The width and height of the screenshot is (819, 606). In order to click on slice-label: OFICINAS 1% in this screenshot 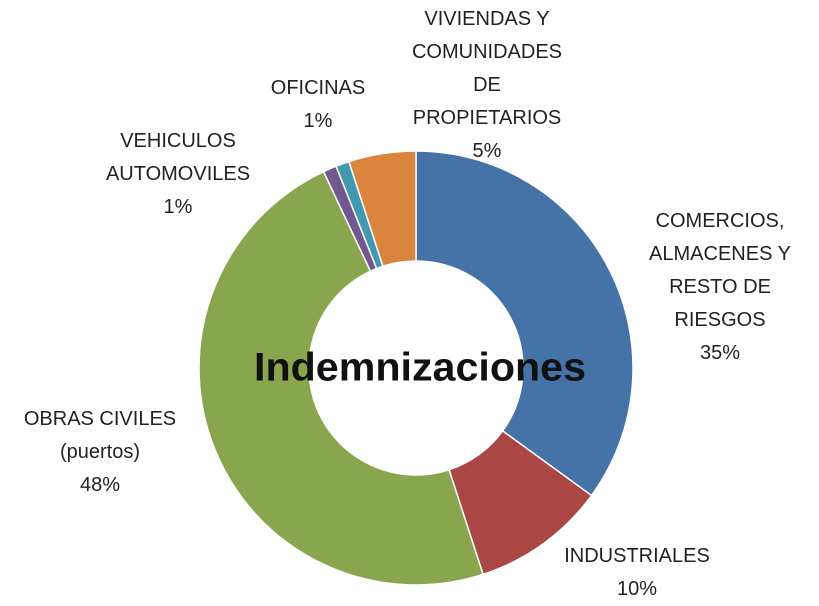, I will do `click(318, 105)`.